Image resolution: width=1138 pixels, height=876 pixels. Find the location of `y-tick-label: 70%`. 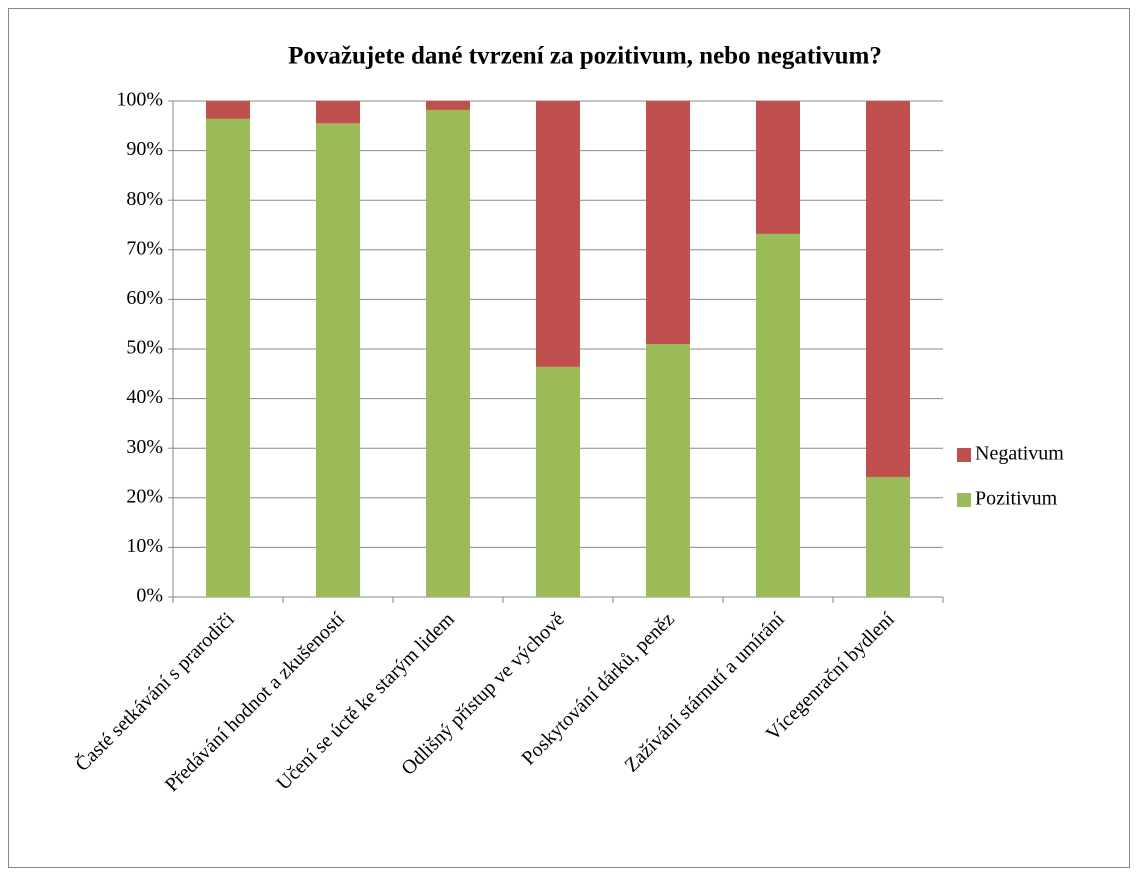

y-tick-label: 70% is located at coordinates (144, 248).